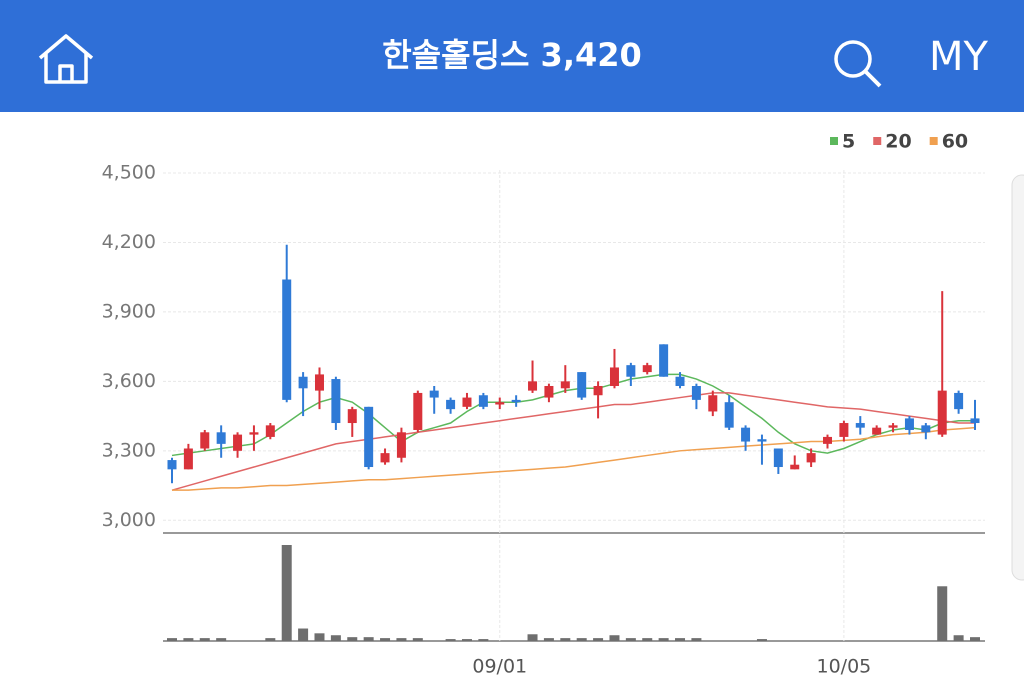  I want to click on legend-label: 20, so click(898, 142).